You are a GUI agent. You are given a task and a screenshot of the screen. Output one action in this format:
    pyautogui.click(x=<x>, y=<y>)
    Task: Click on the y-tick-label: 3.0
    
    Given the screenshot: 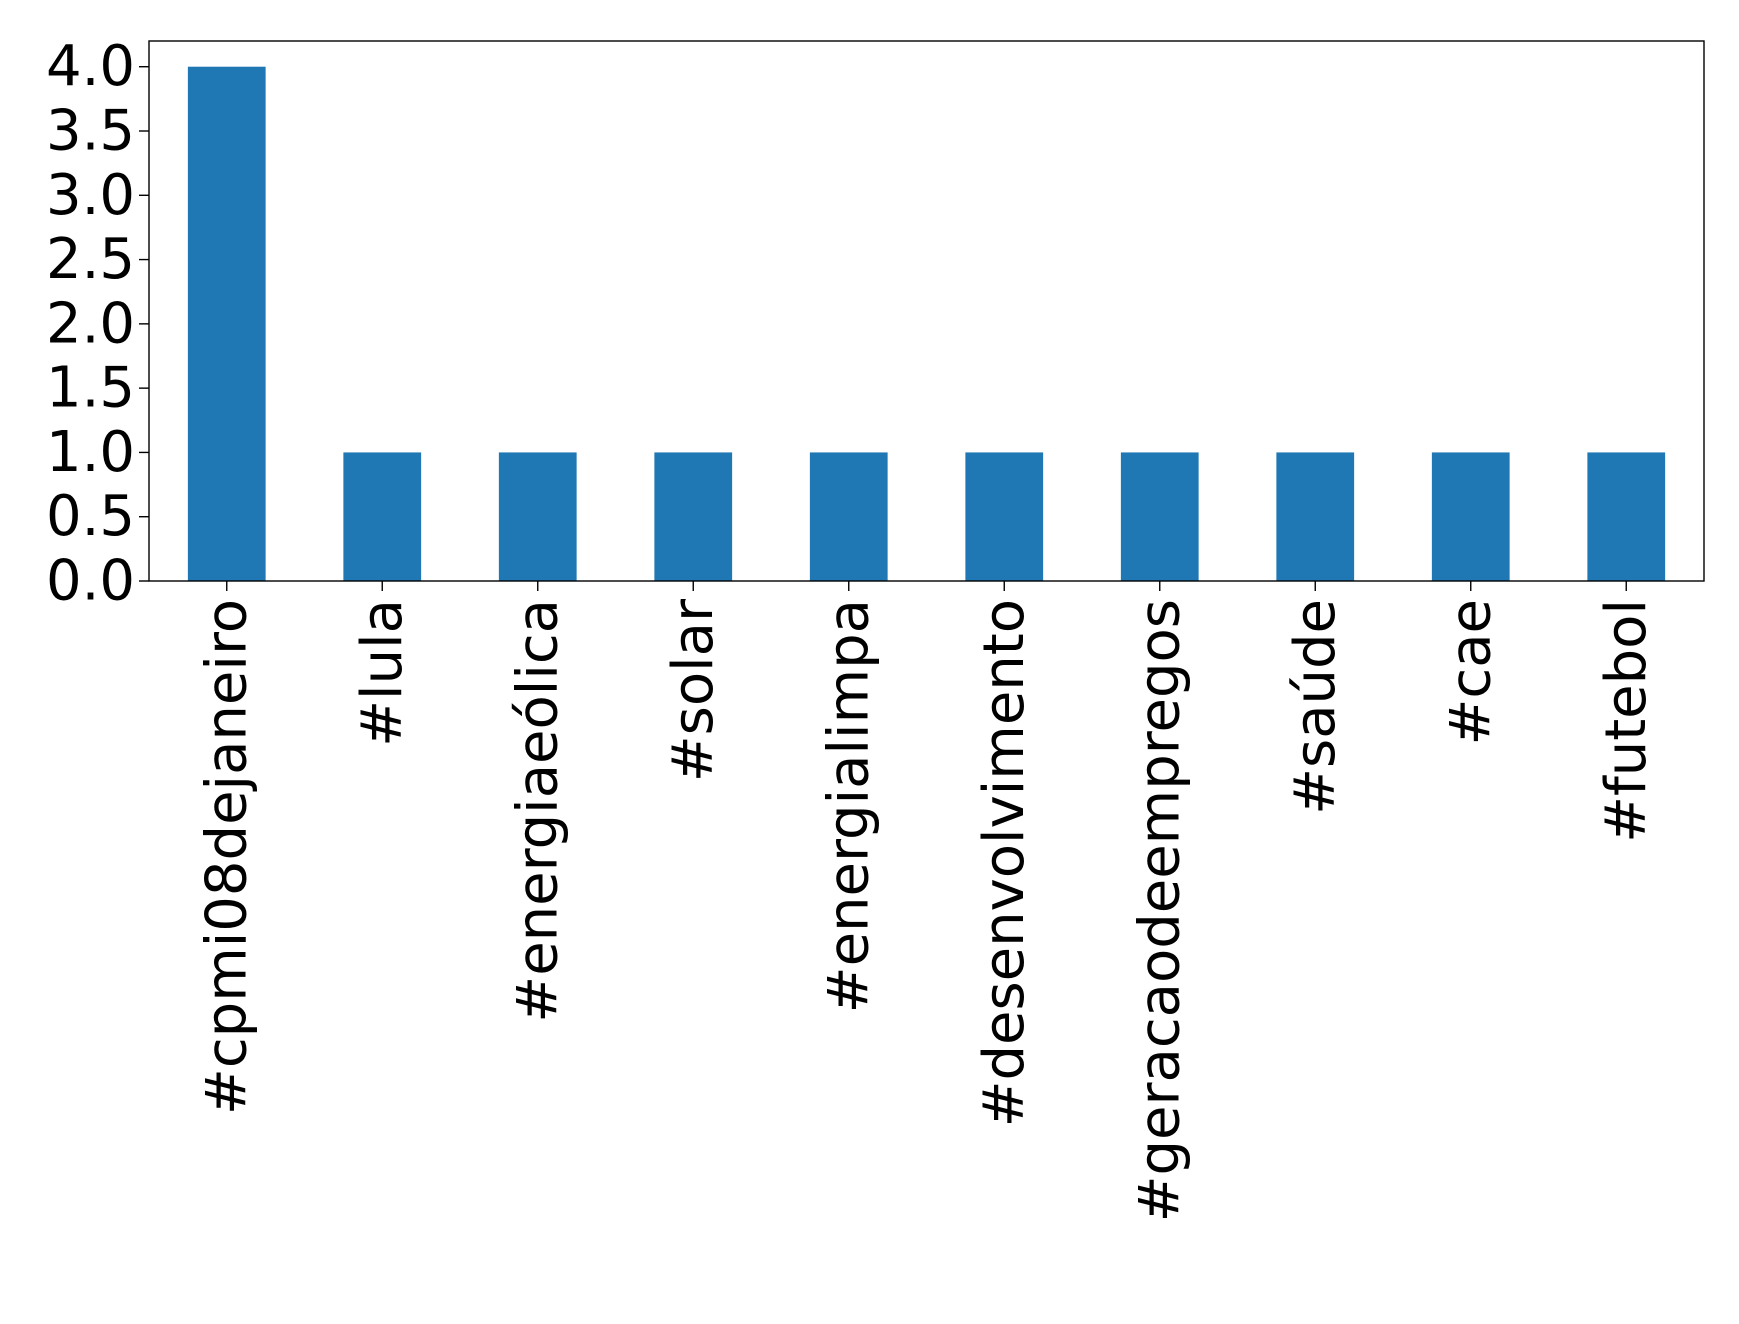 What is the action you would take?
    pyautogui.click(x=90, y=195)
    